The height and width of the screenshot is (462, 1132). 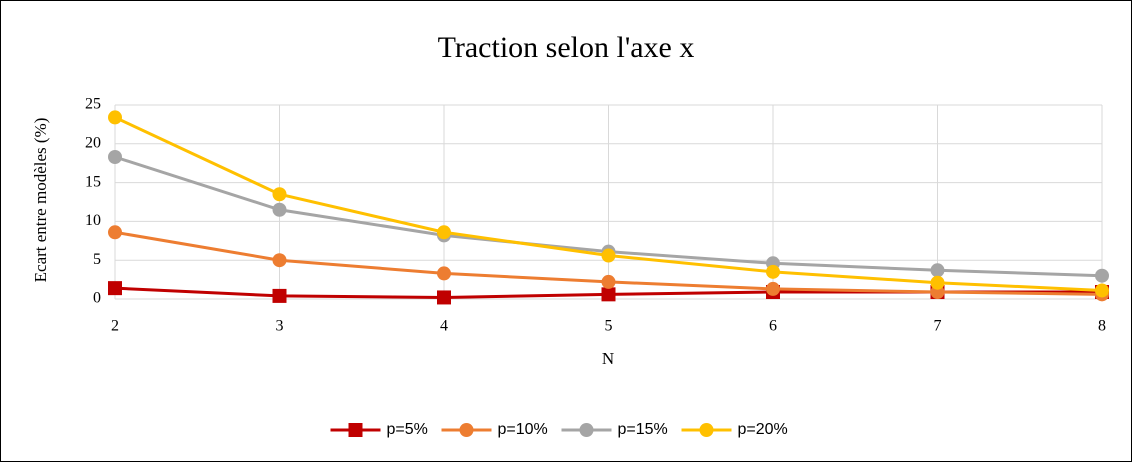 I want to click on x-tick-label: 6, so click(x=773, y=326).